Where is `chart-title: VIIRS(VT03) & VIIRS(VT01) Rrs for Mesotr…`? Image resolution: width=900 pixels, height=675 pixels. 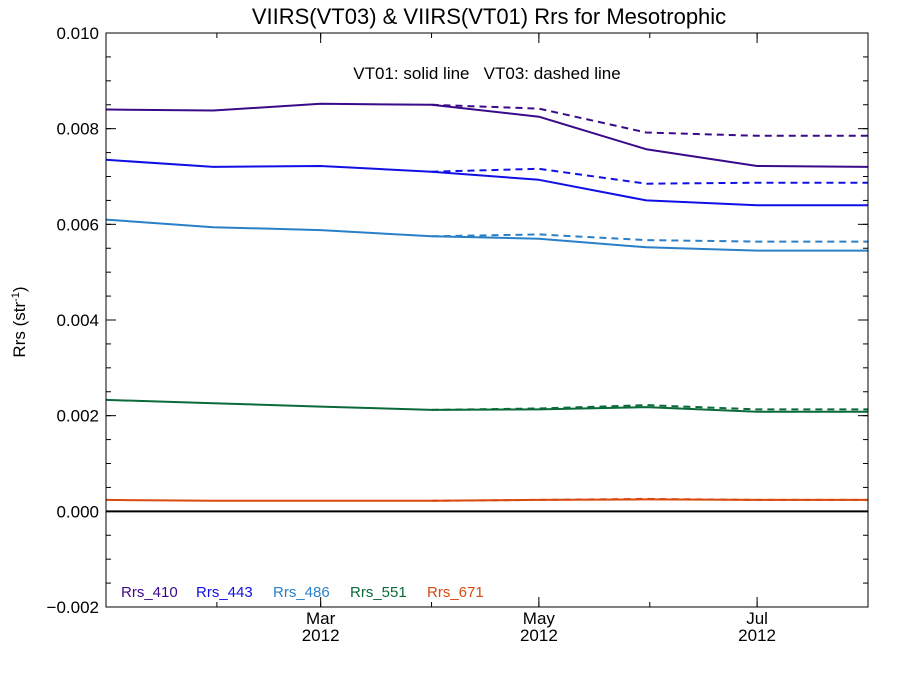
chart-title: VIIRS(VT03) & VIIRS(VT01) Rrs for Mesotr… is located at coordinates (489, 16).